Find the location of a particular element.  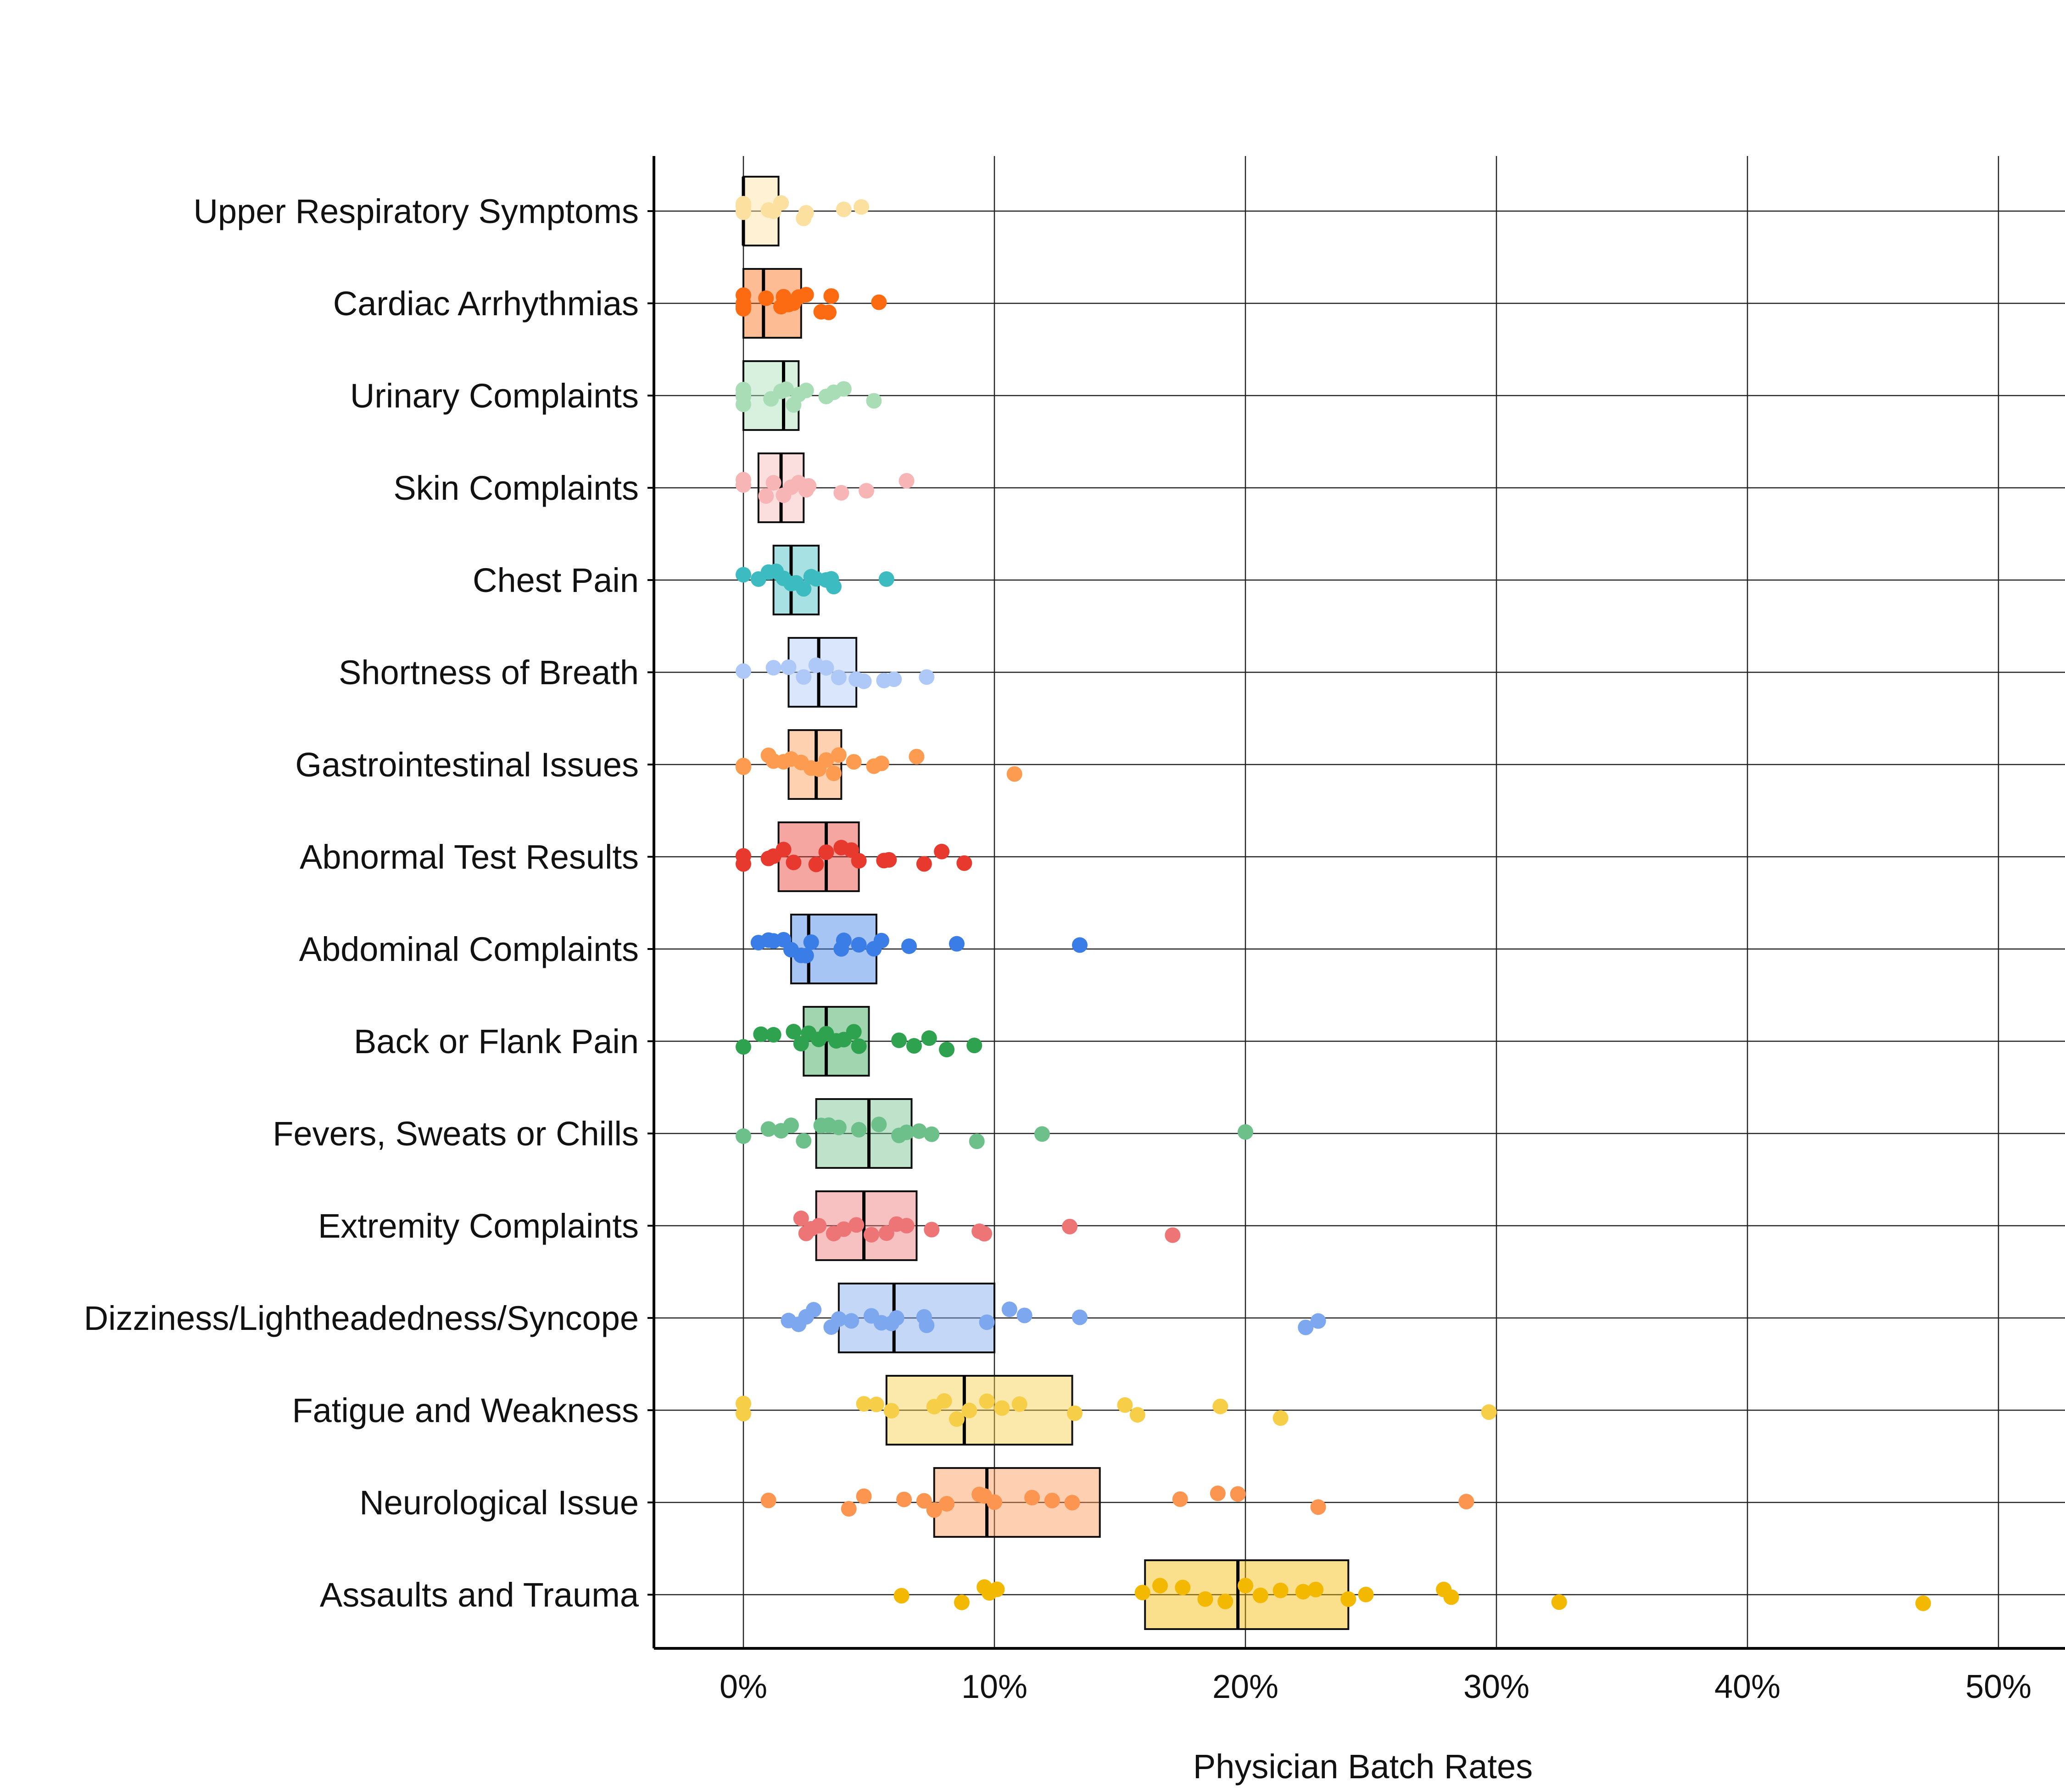

y-category-label: Abdominal Complaints is located at coordinates (469, 949).